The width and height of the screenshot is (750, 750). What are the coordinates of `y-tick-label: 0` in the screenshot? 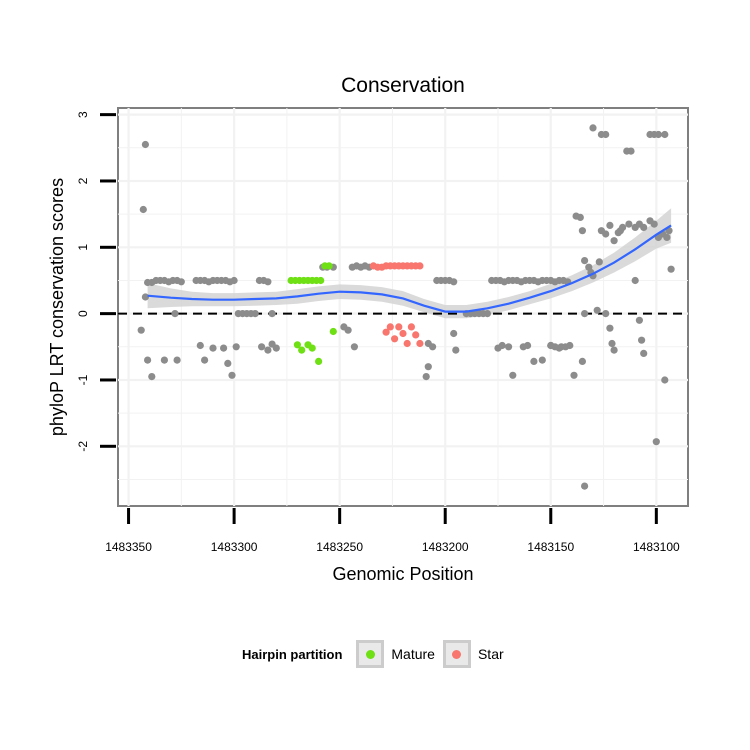 It's located at (83, 313).